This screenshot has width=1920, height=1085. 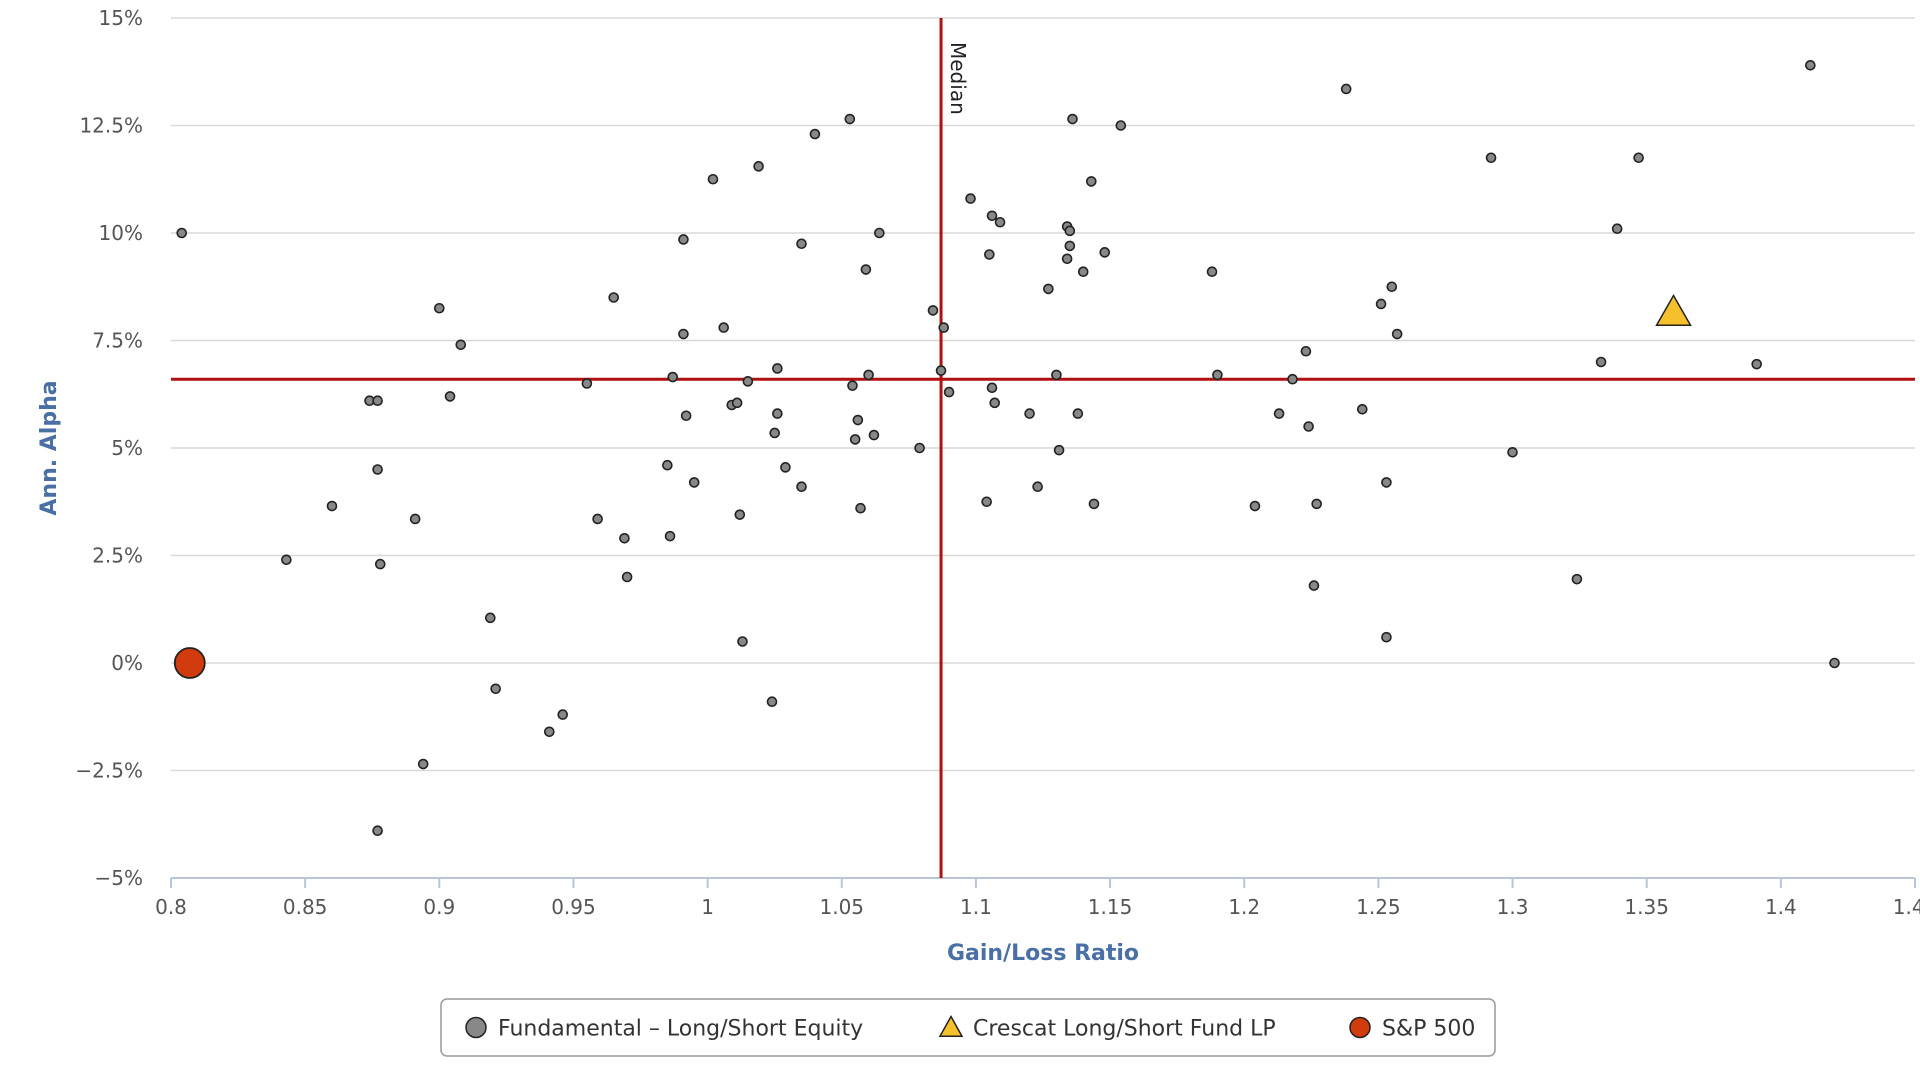 What do you see at coordinates (1781, 907) in the screenshot?
I see `x-tick-label: 1.4` at bounding box center [1781, 907].